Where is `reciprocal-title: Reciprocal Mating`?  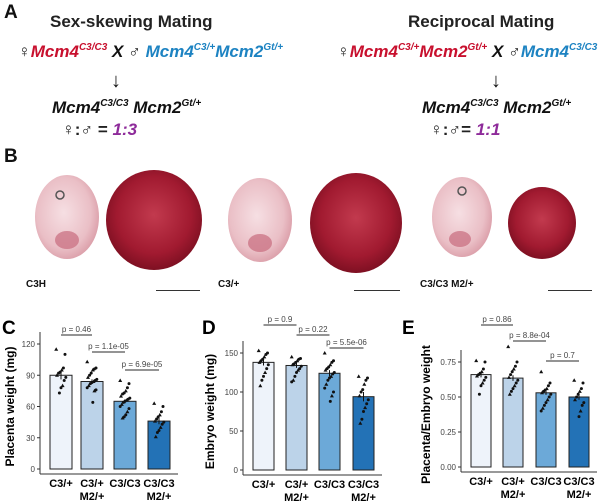
reciprocal-title: Reciprocal Mating is located at coordinates (481, 21).